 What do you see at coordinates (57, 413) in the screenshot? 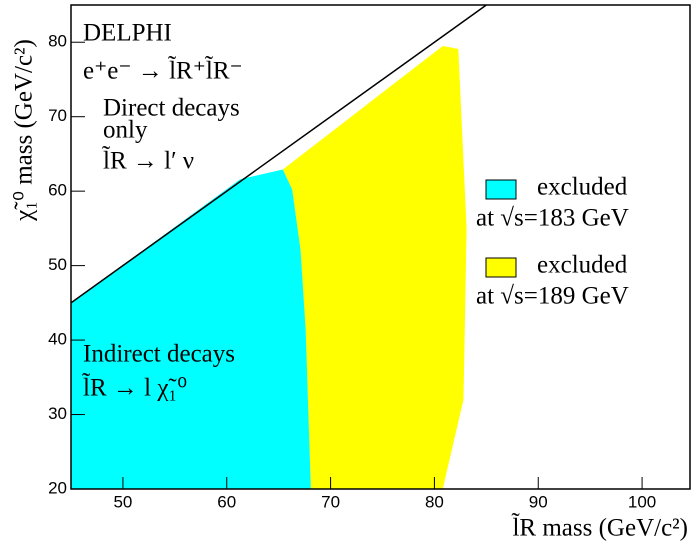
I see `y-tick-label: 30` at bounding box center [57, 413].